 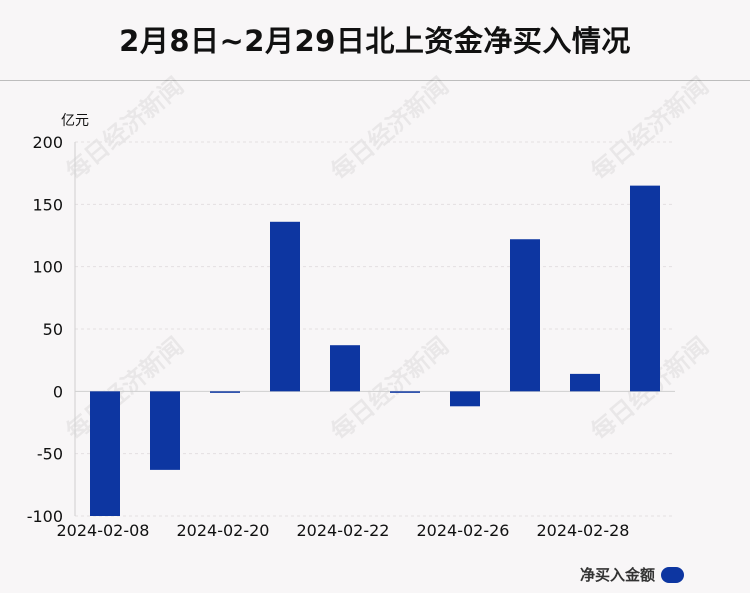 I want to click on legend-label: 净买入金额, so click(x=617, y=575).